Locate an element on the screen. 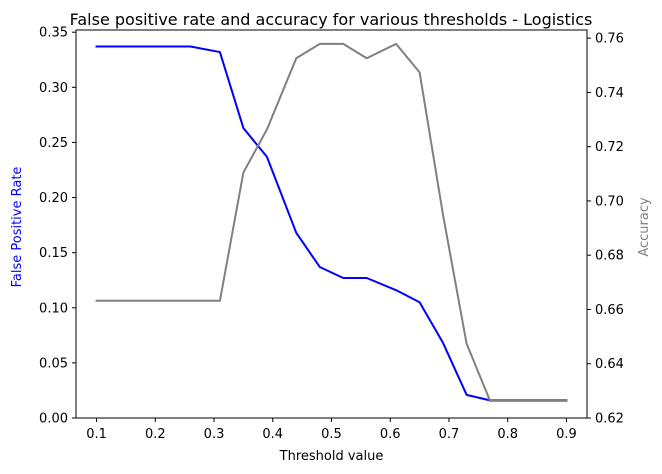 The image size is (662, 474). y-right-tick-label: 0.66 is located at coordinates (609, 310).